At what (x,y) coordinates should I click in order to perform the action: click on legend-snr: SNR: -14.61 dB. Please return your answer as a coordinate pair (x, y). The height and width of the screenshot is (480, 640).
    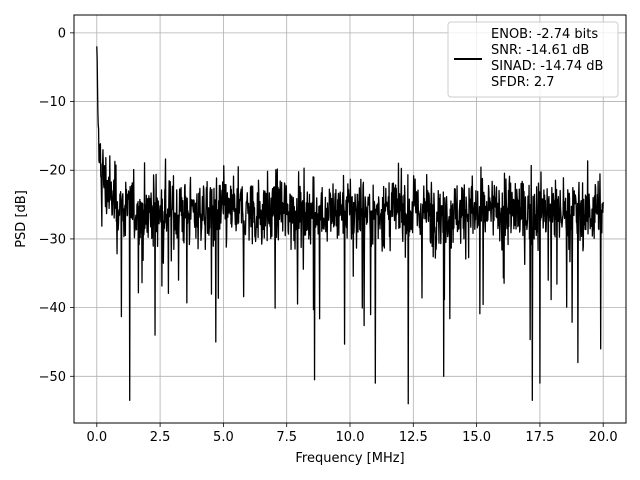
    Looking at the image, I should click on (540, 50).